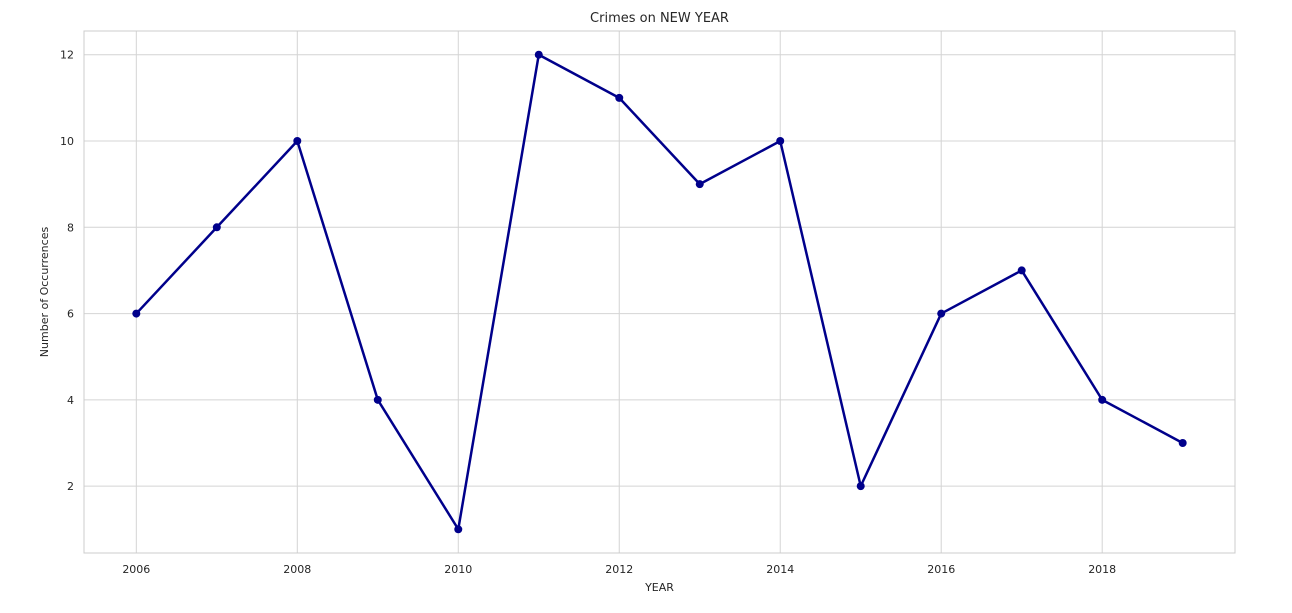 The width and height of the screenshot is (1292, 613). I want to click on x-tick-label: 2012, so click(619, 569).